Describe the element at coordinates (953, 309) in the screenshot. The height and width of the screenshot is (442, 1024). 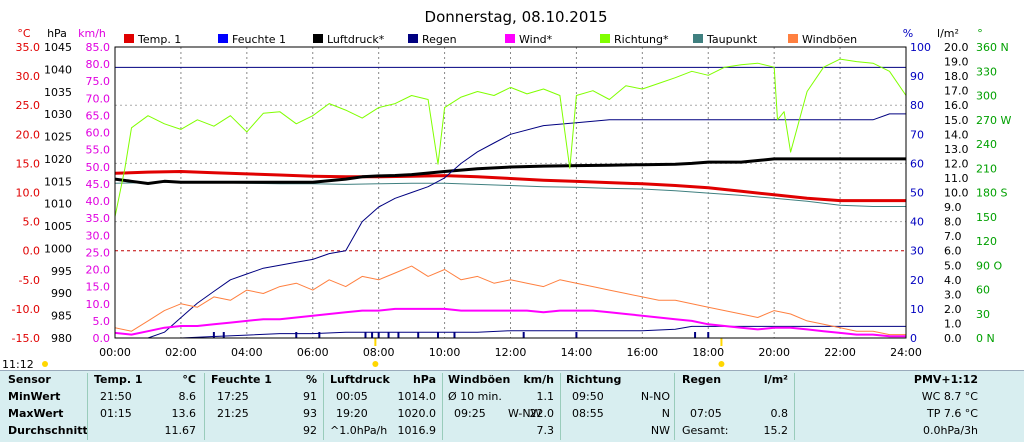
I see `y-tick-label: 2.0` at that location.